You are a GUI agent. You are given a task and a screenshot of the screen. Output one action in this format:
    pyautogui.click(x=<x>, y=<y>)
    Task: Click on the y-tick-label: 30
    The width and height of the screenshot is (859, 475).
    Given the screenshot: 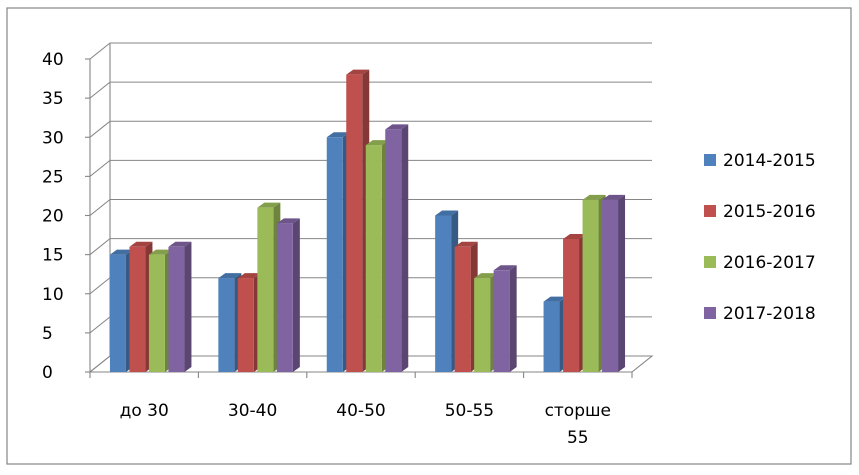 What is the action you would take?
    pyautogui.click(x=53, y=138)
    